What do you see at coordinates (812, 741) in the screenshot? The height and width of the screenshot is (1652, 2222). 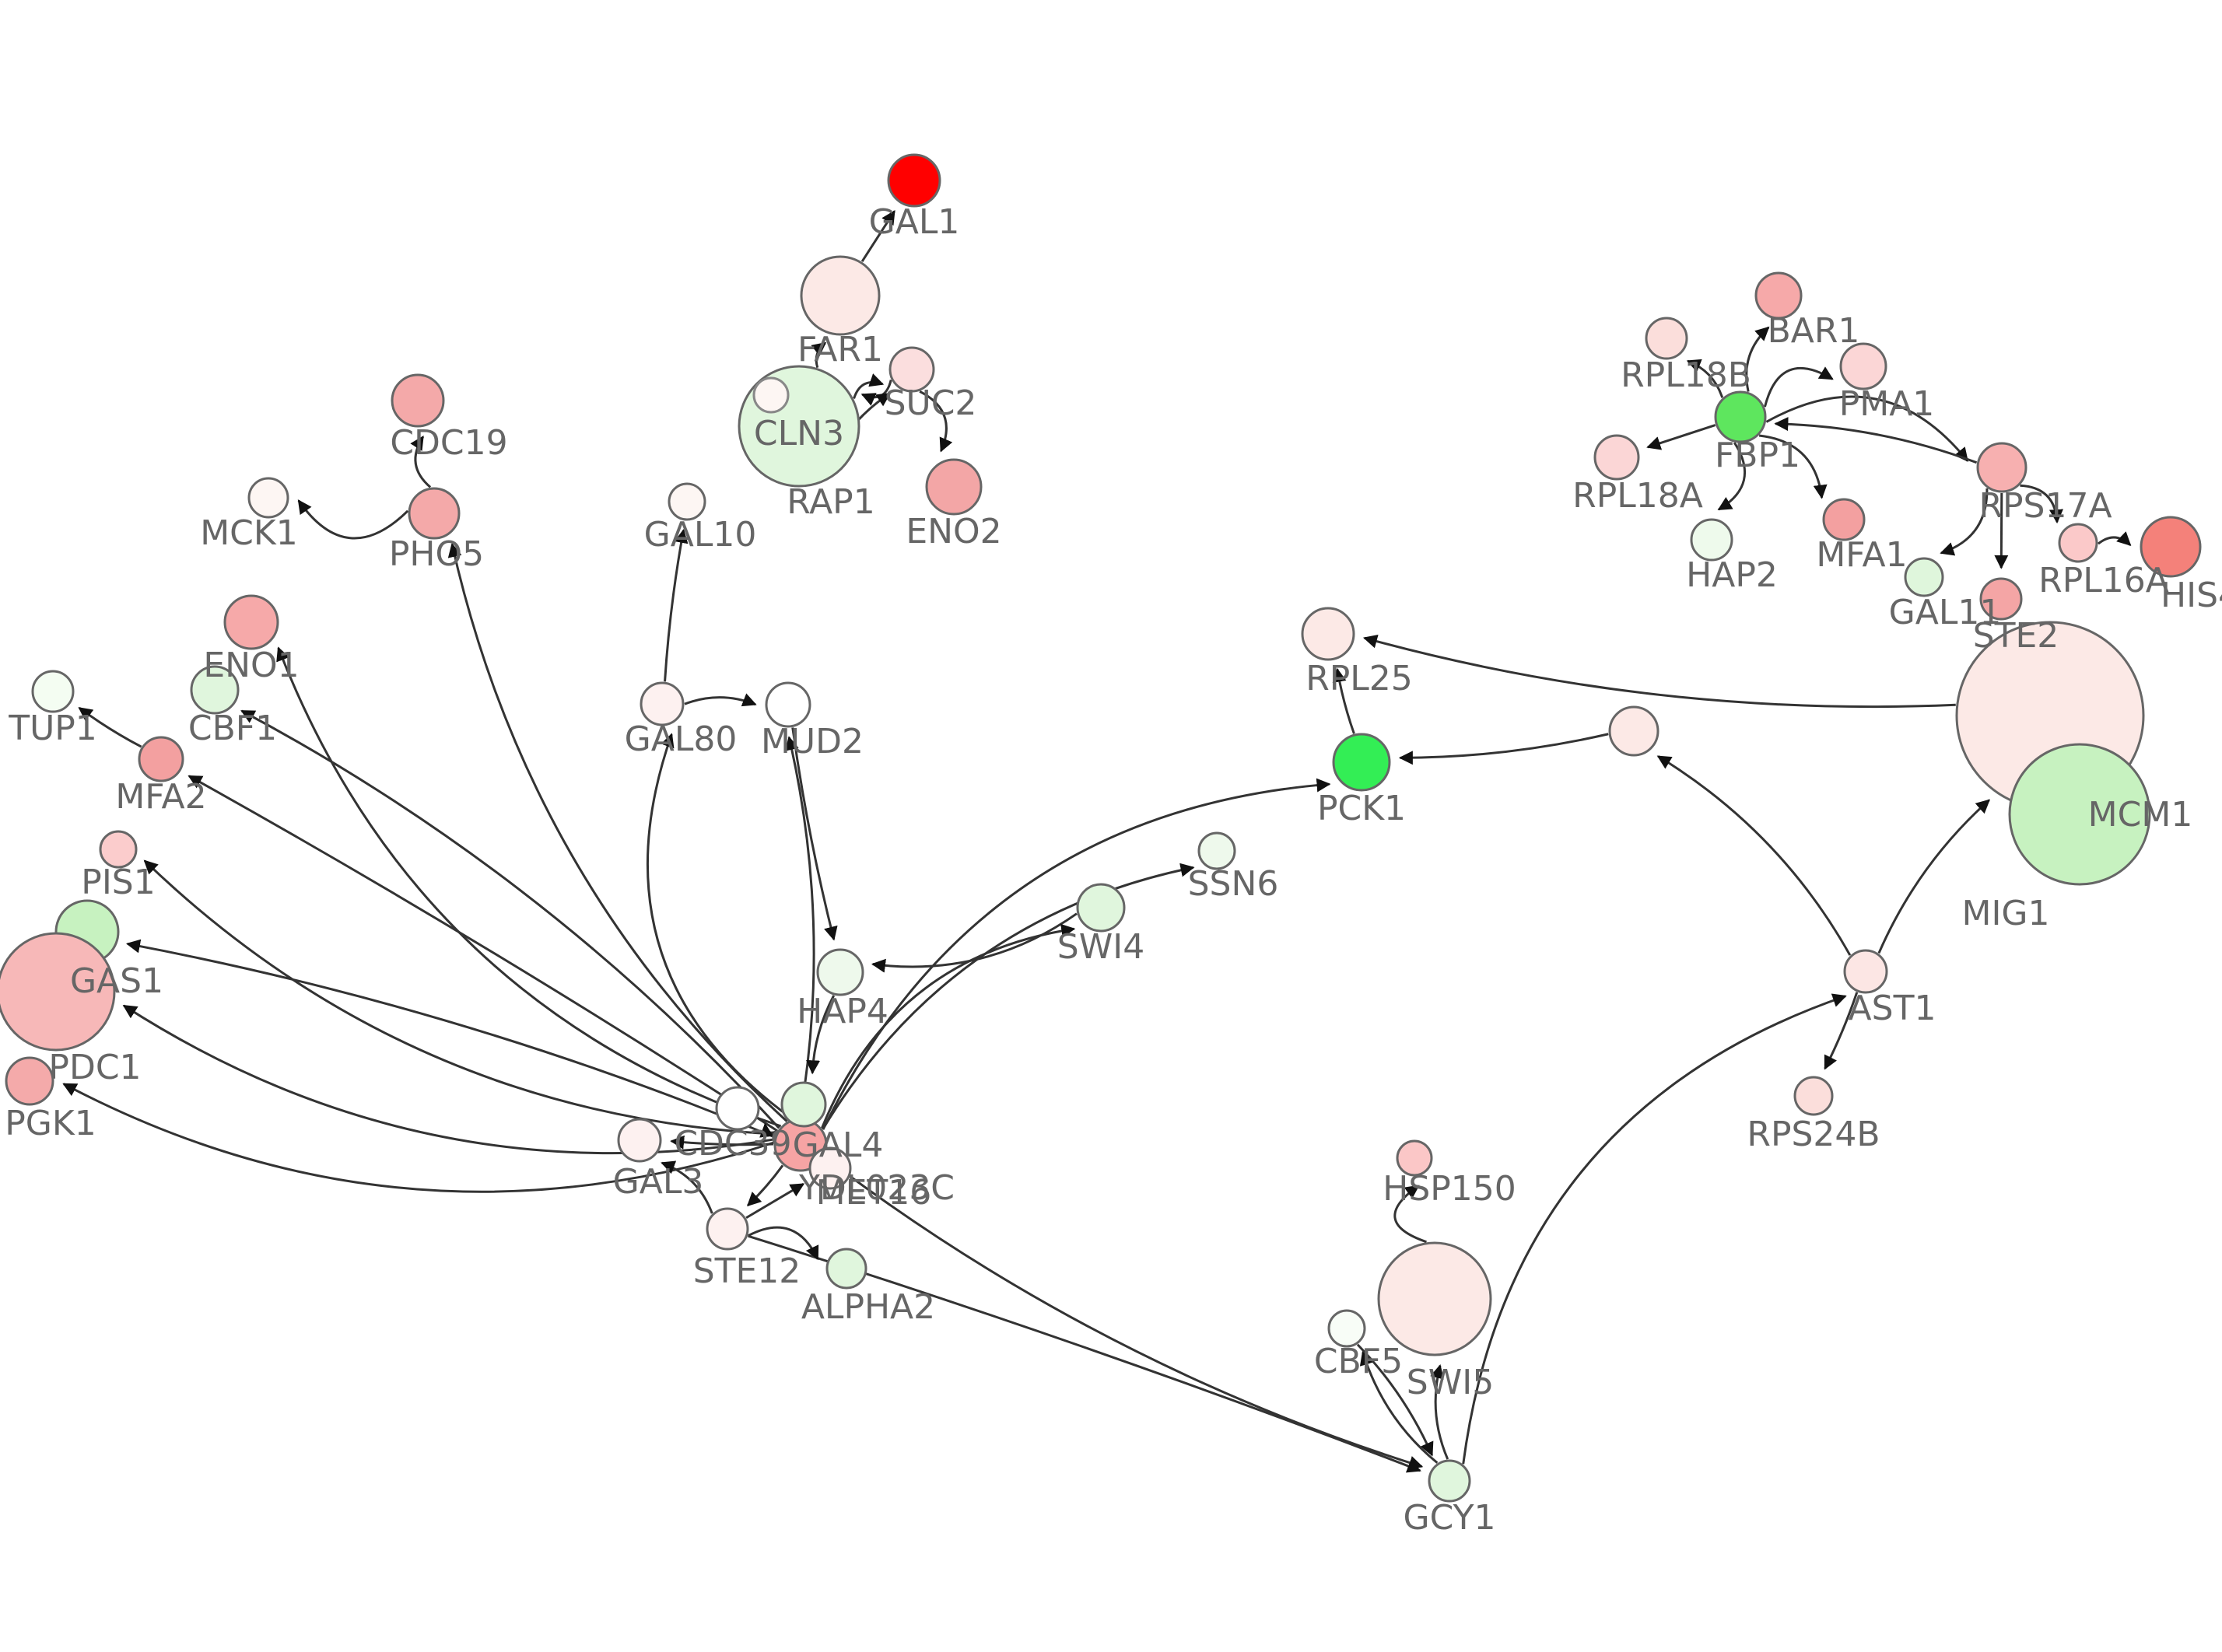 I see `node-label-mud2: MUD2` at bounding box center [812, 741].